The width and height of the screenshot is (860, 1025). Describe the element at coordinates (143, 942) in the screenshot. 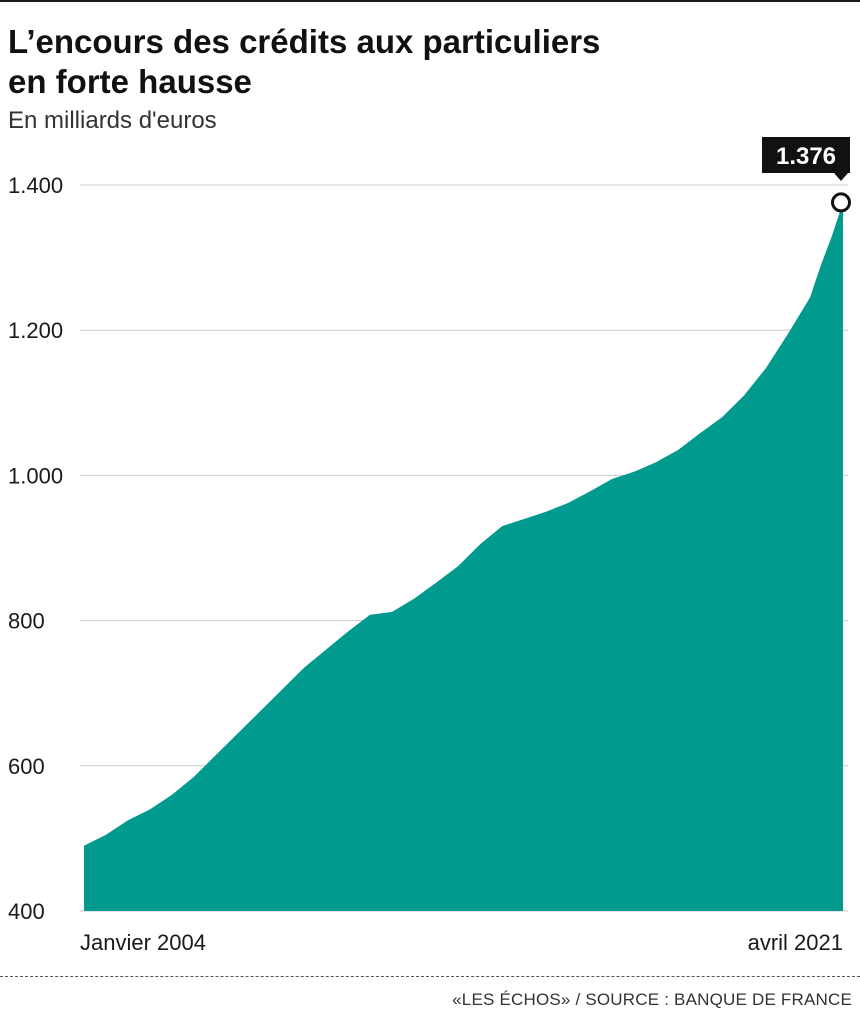

I see `x-axis-start-label: Janvier 2004` at that location.